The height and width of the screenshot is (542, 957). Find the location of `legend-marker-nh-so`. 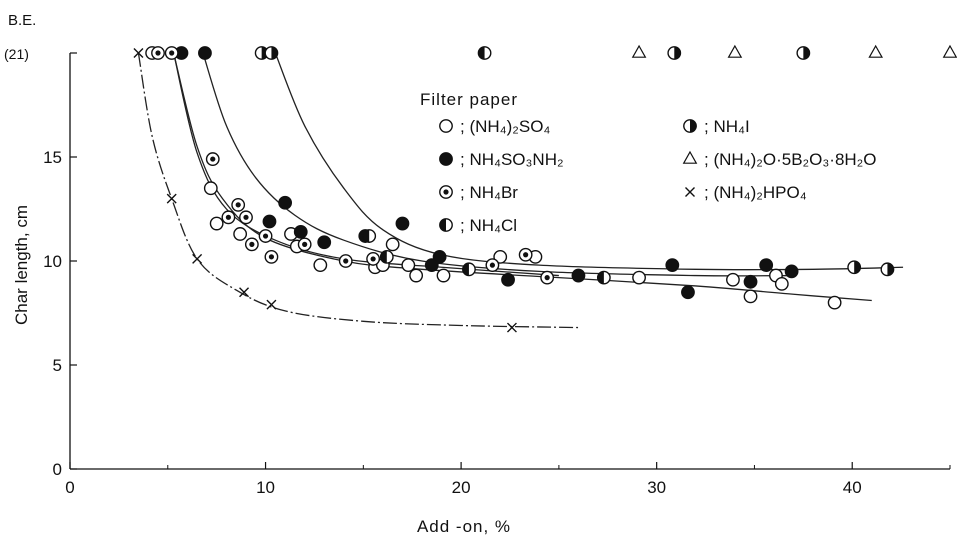

legend-marker-nh-so is located at coordinates (446, 126).